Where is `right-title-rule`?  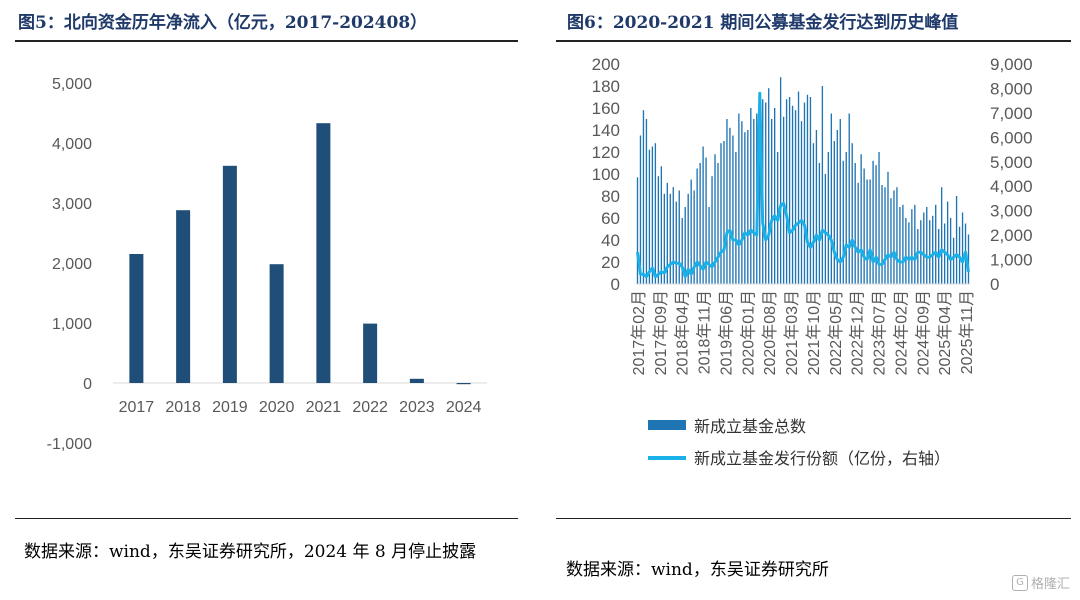 right-title-rule is located at coordinates (813, 41).